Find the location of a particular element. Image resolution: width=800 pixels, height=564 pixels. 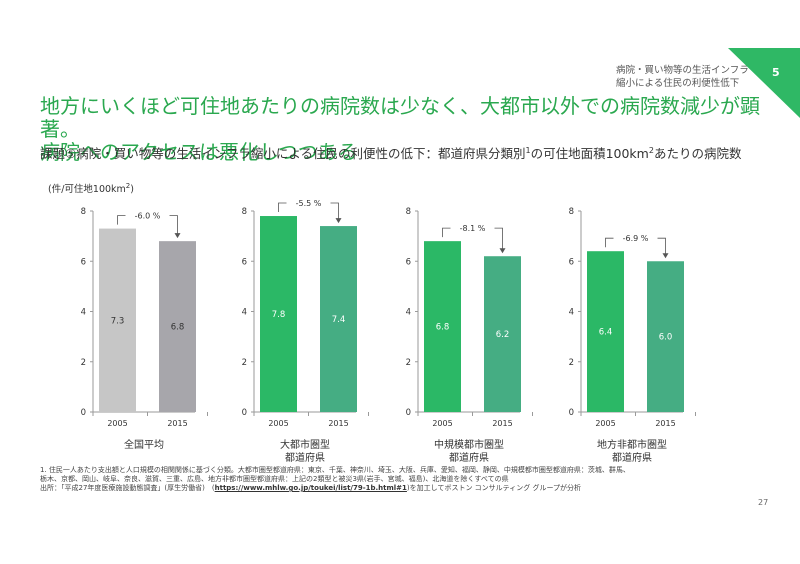

change-label: -6.9 % is located at coordinates (636, 238).